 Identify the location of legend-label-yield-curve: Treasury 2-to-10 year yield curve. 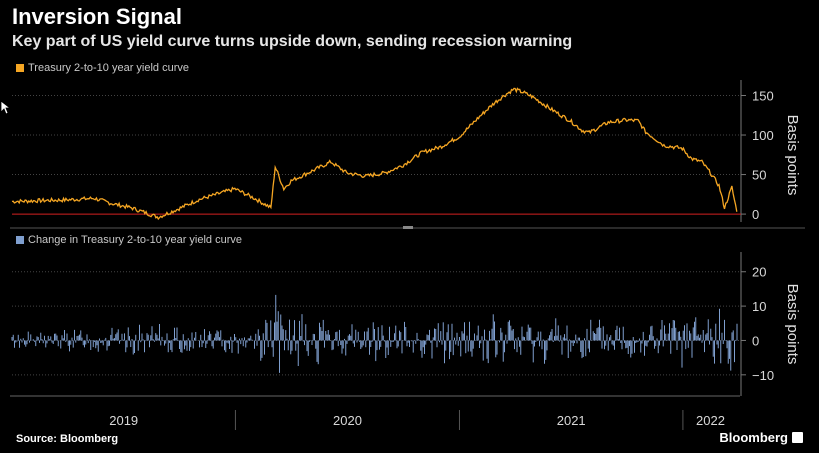
(108, 68).